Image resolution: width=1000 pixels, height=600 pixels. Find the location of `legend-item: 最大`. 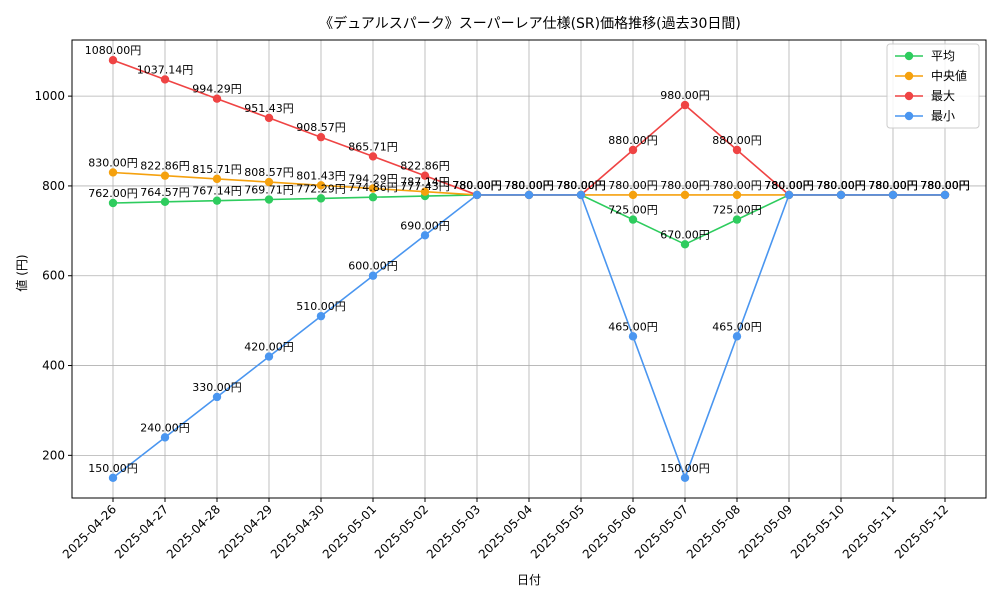

legend-item: 最大 is located at coordinates (925, 96).